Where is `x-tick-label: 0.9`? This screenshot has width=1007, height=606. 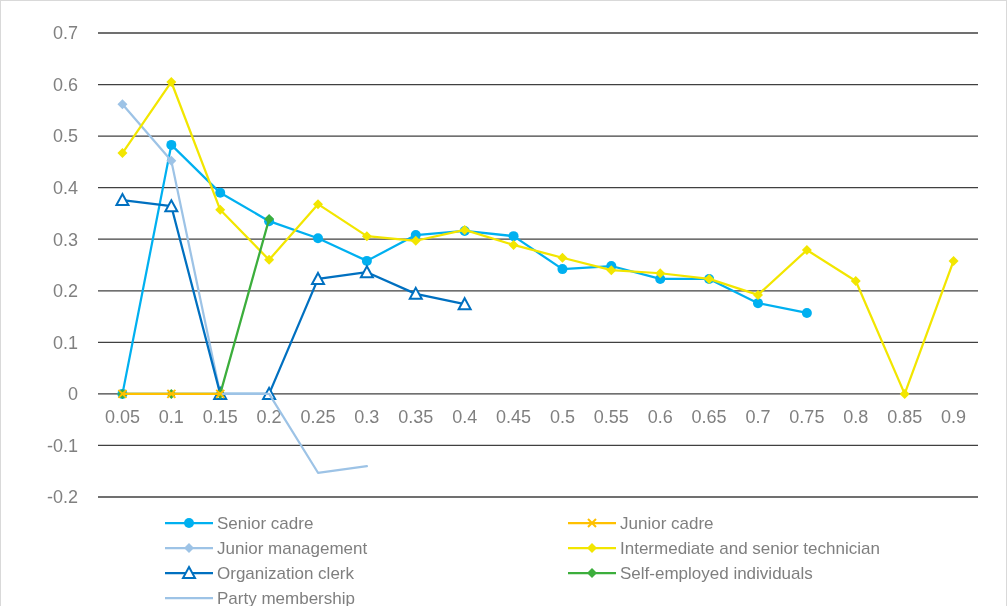
x-tick-label: 0.9 is located at coordinates (954, 416).